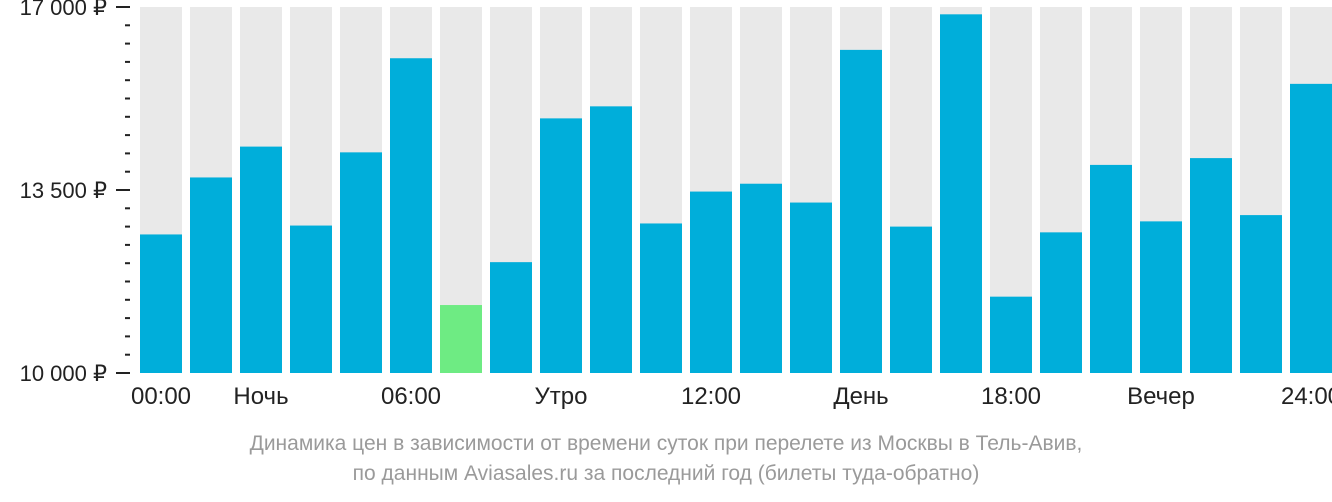 The image size is (1332, 502). Describe the element at coordinates (63, 190) in the screenshot. I see `y-tick-label: 13 500 ₽` at that location.